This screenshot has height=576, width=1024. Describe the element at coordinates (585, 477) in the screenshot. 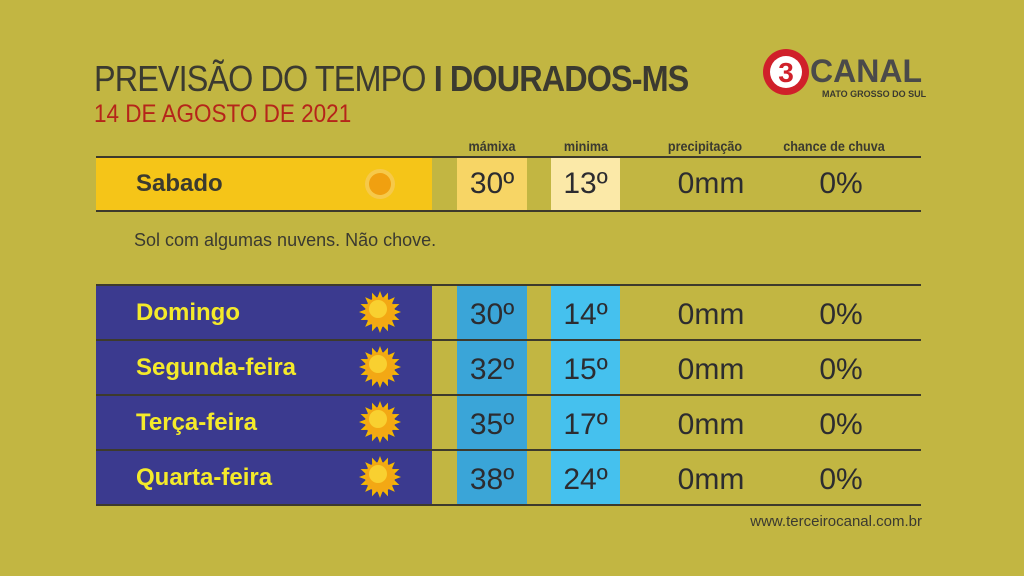

I see `min-temp: 24º` at that location.